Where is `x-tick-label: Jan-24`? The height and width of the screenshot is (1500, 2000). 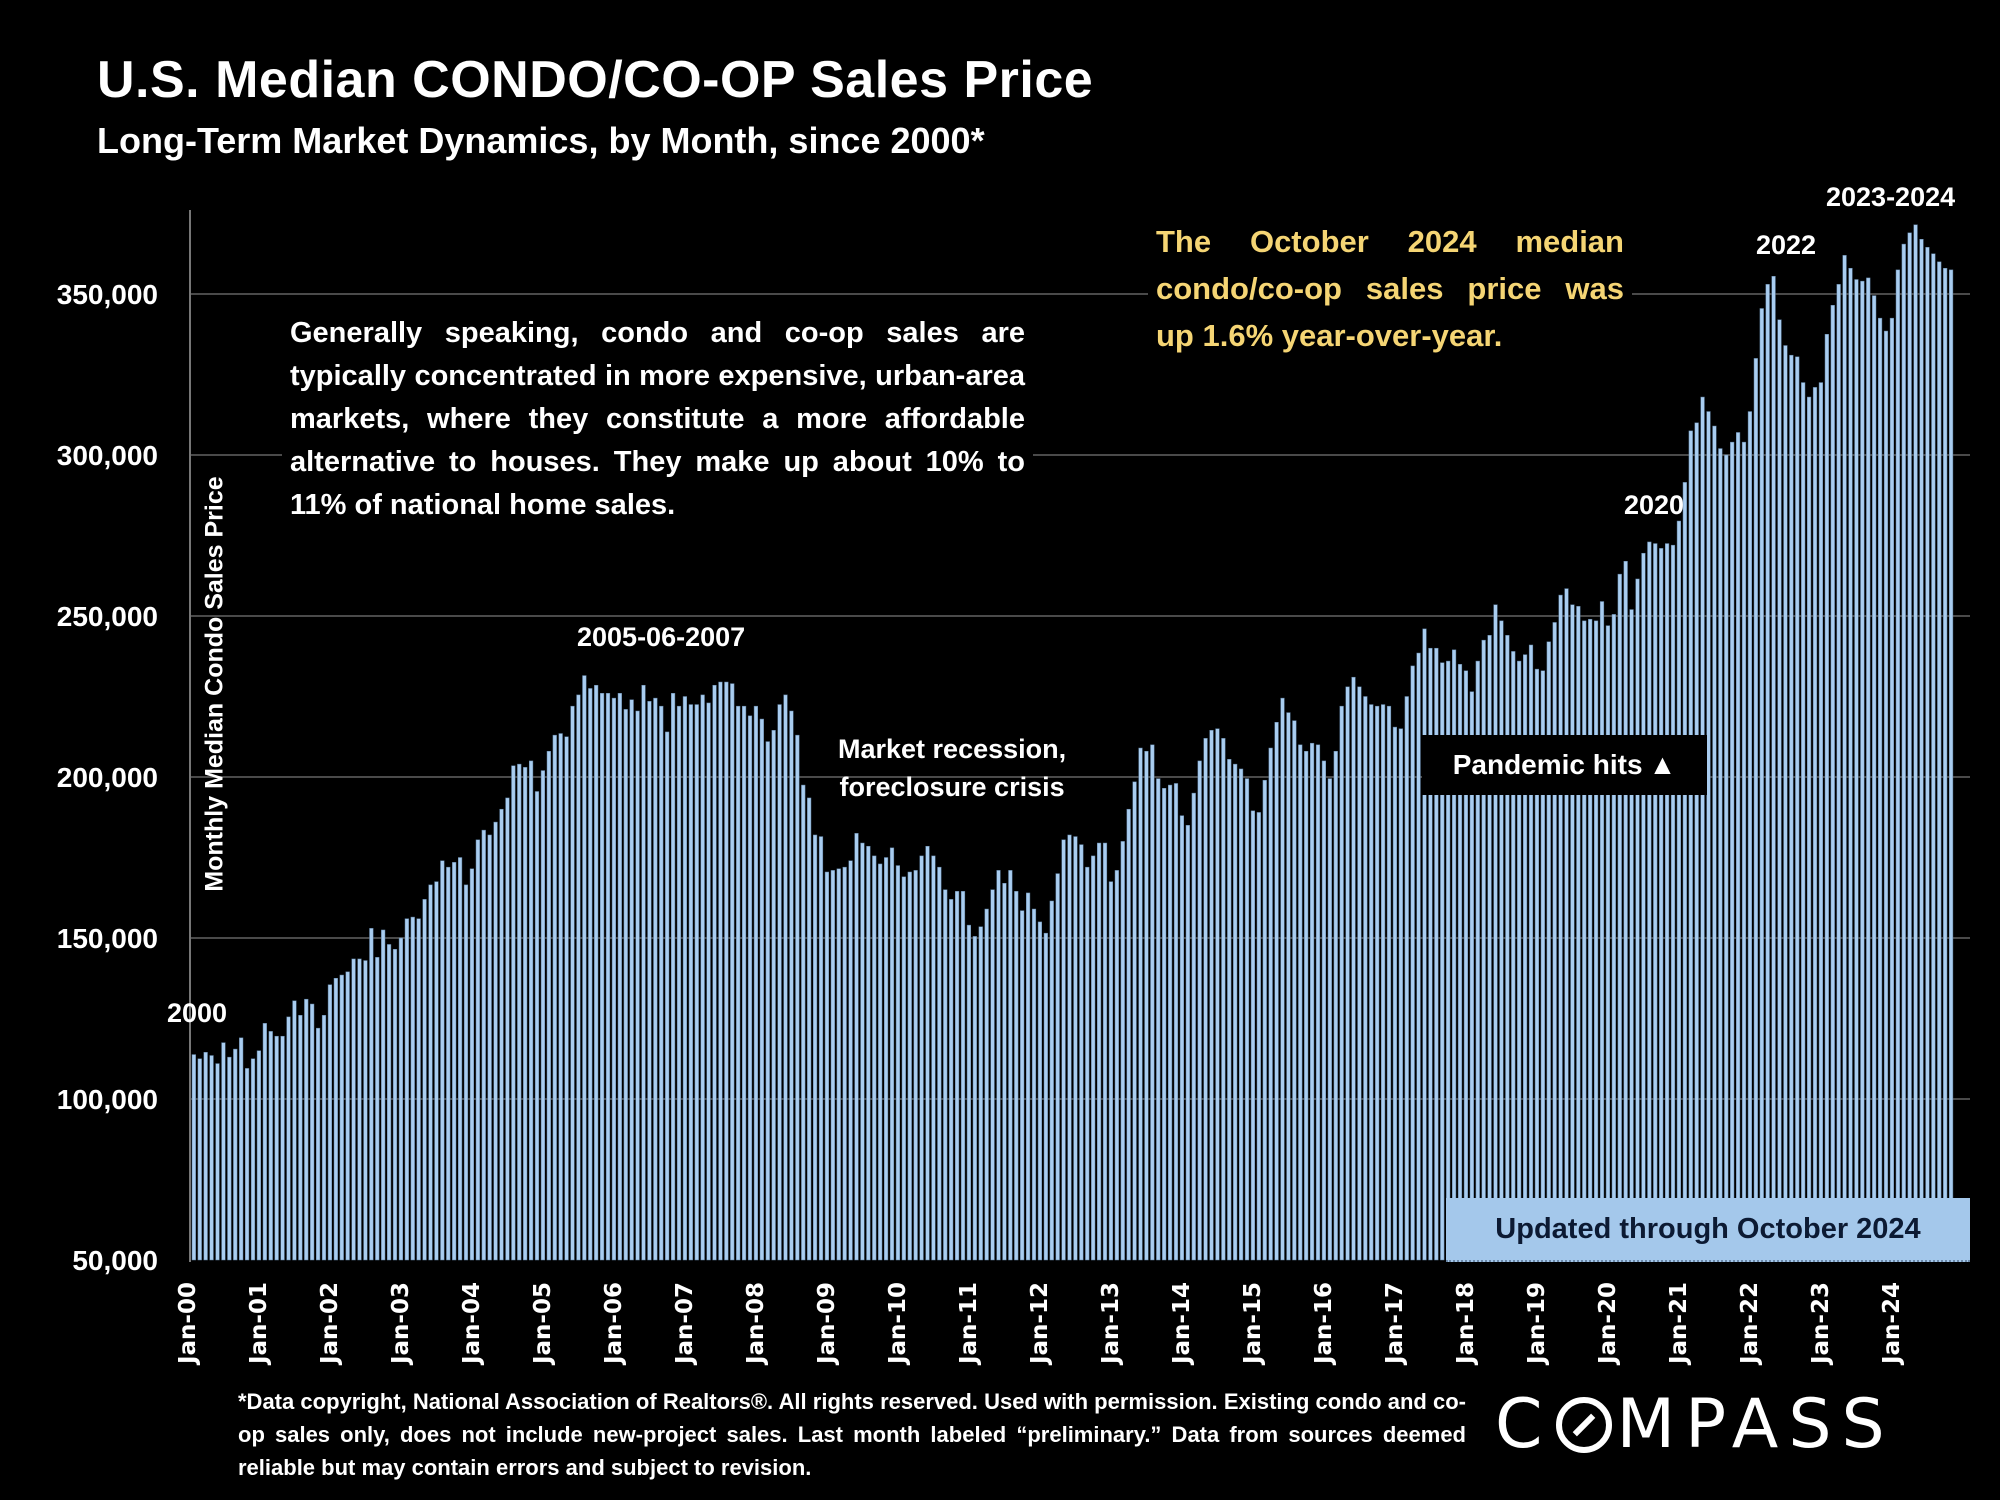 x-tick-label: Jan-24 is located at coordinates (1892, 1324).